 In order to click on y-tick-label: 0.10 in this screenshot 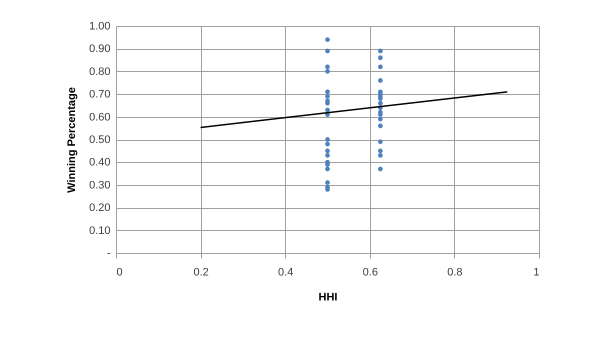, I will do `click(99, 230)`.